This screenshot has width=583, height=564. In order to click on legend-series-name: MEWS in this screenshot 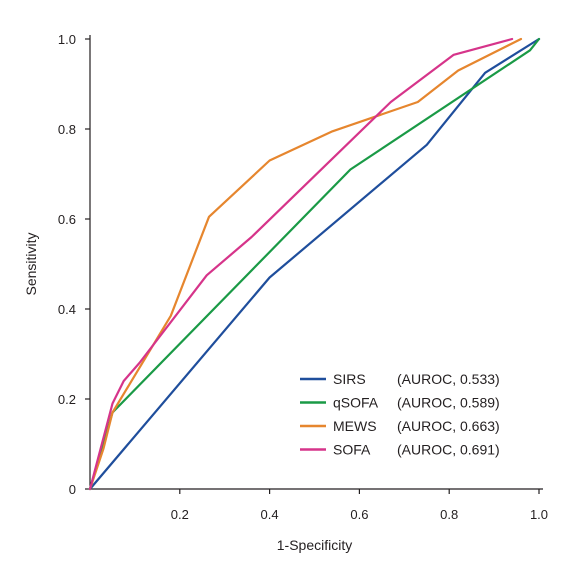, I will do `click(355, 426)`.